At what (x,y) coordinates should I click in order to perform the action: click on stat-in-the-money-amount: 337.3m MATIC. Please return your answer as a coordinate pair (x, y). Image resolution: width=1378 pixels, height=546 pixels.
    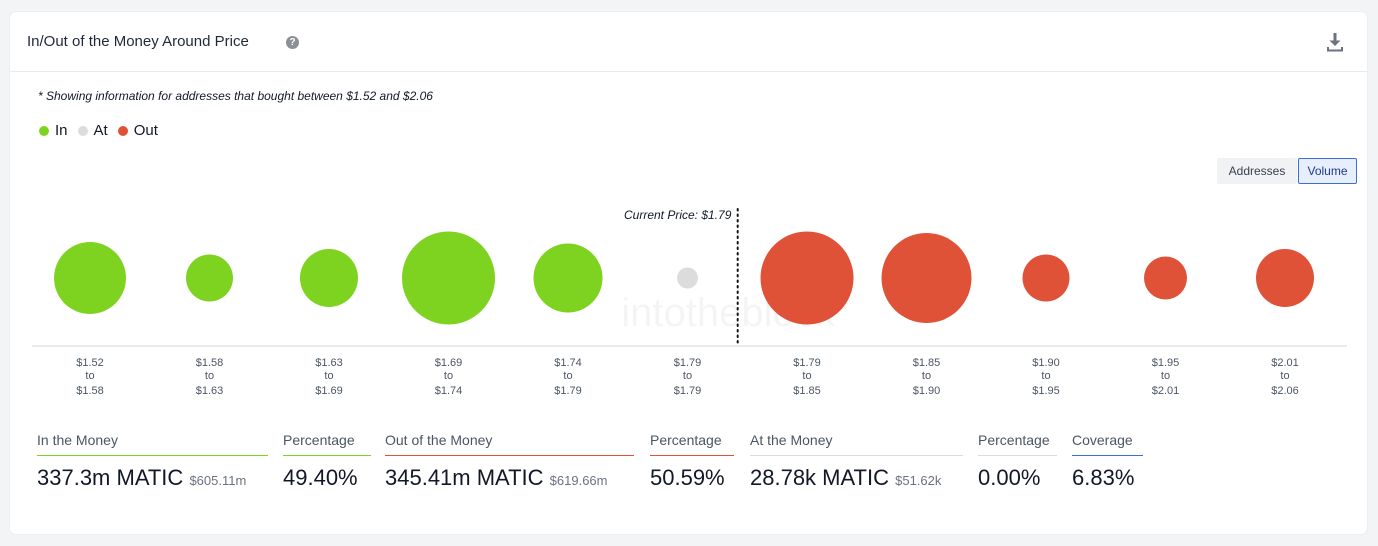
    Looking at the image, I should click on (110, 477).